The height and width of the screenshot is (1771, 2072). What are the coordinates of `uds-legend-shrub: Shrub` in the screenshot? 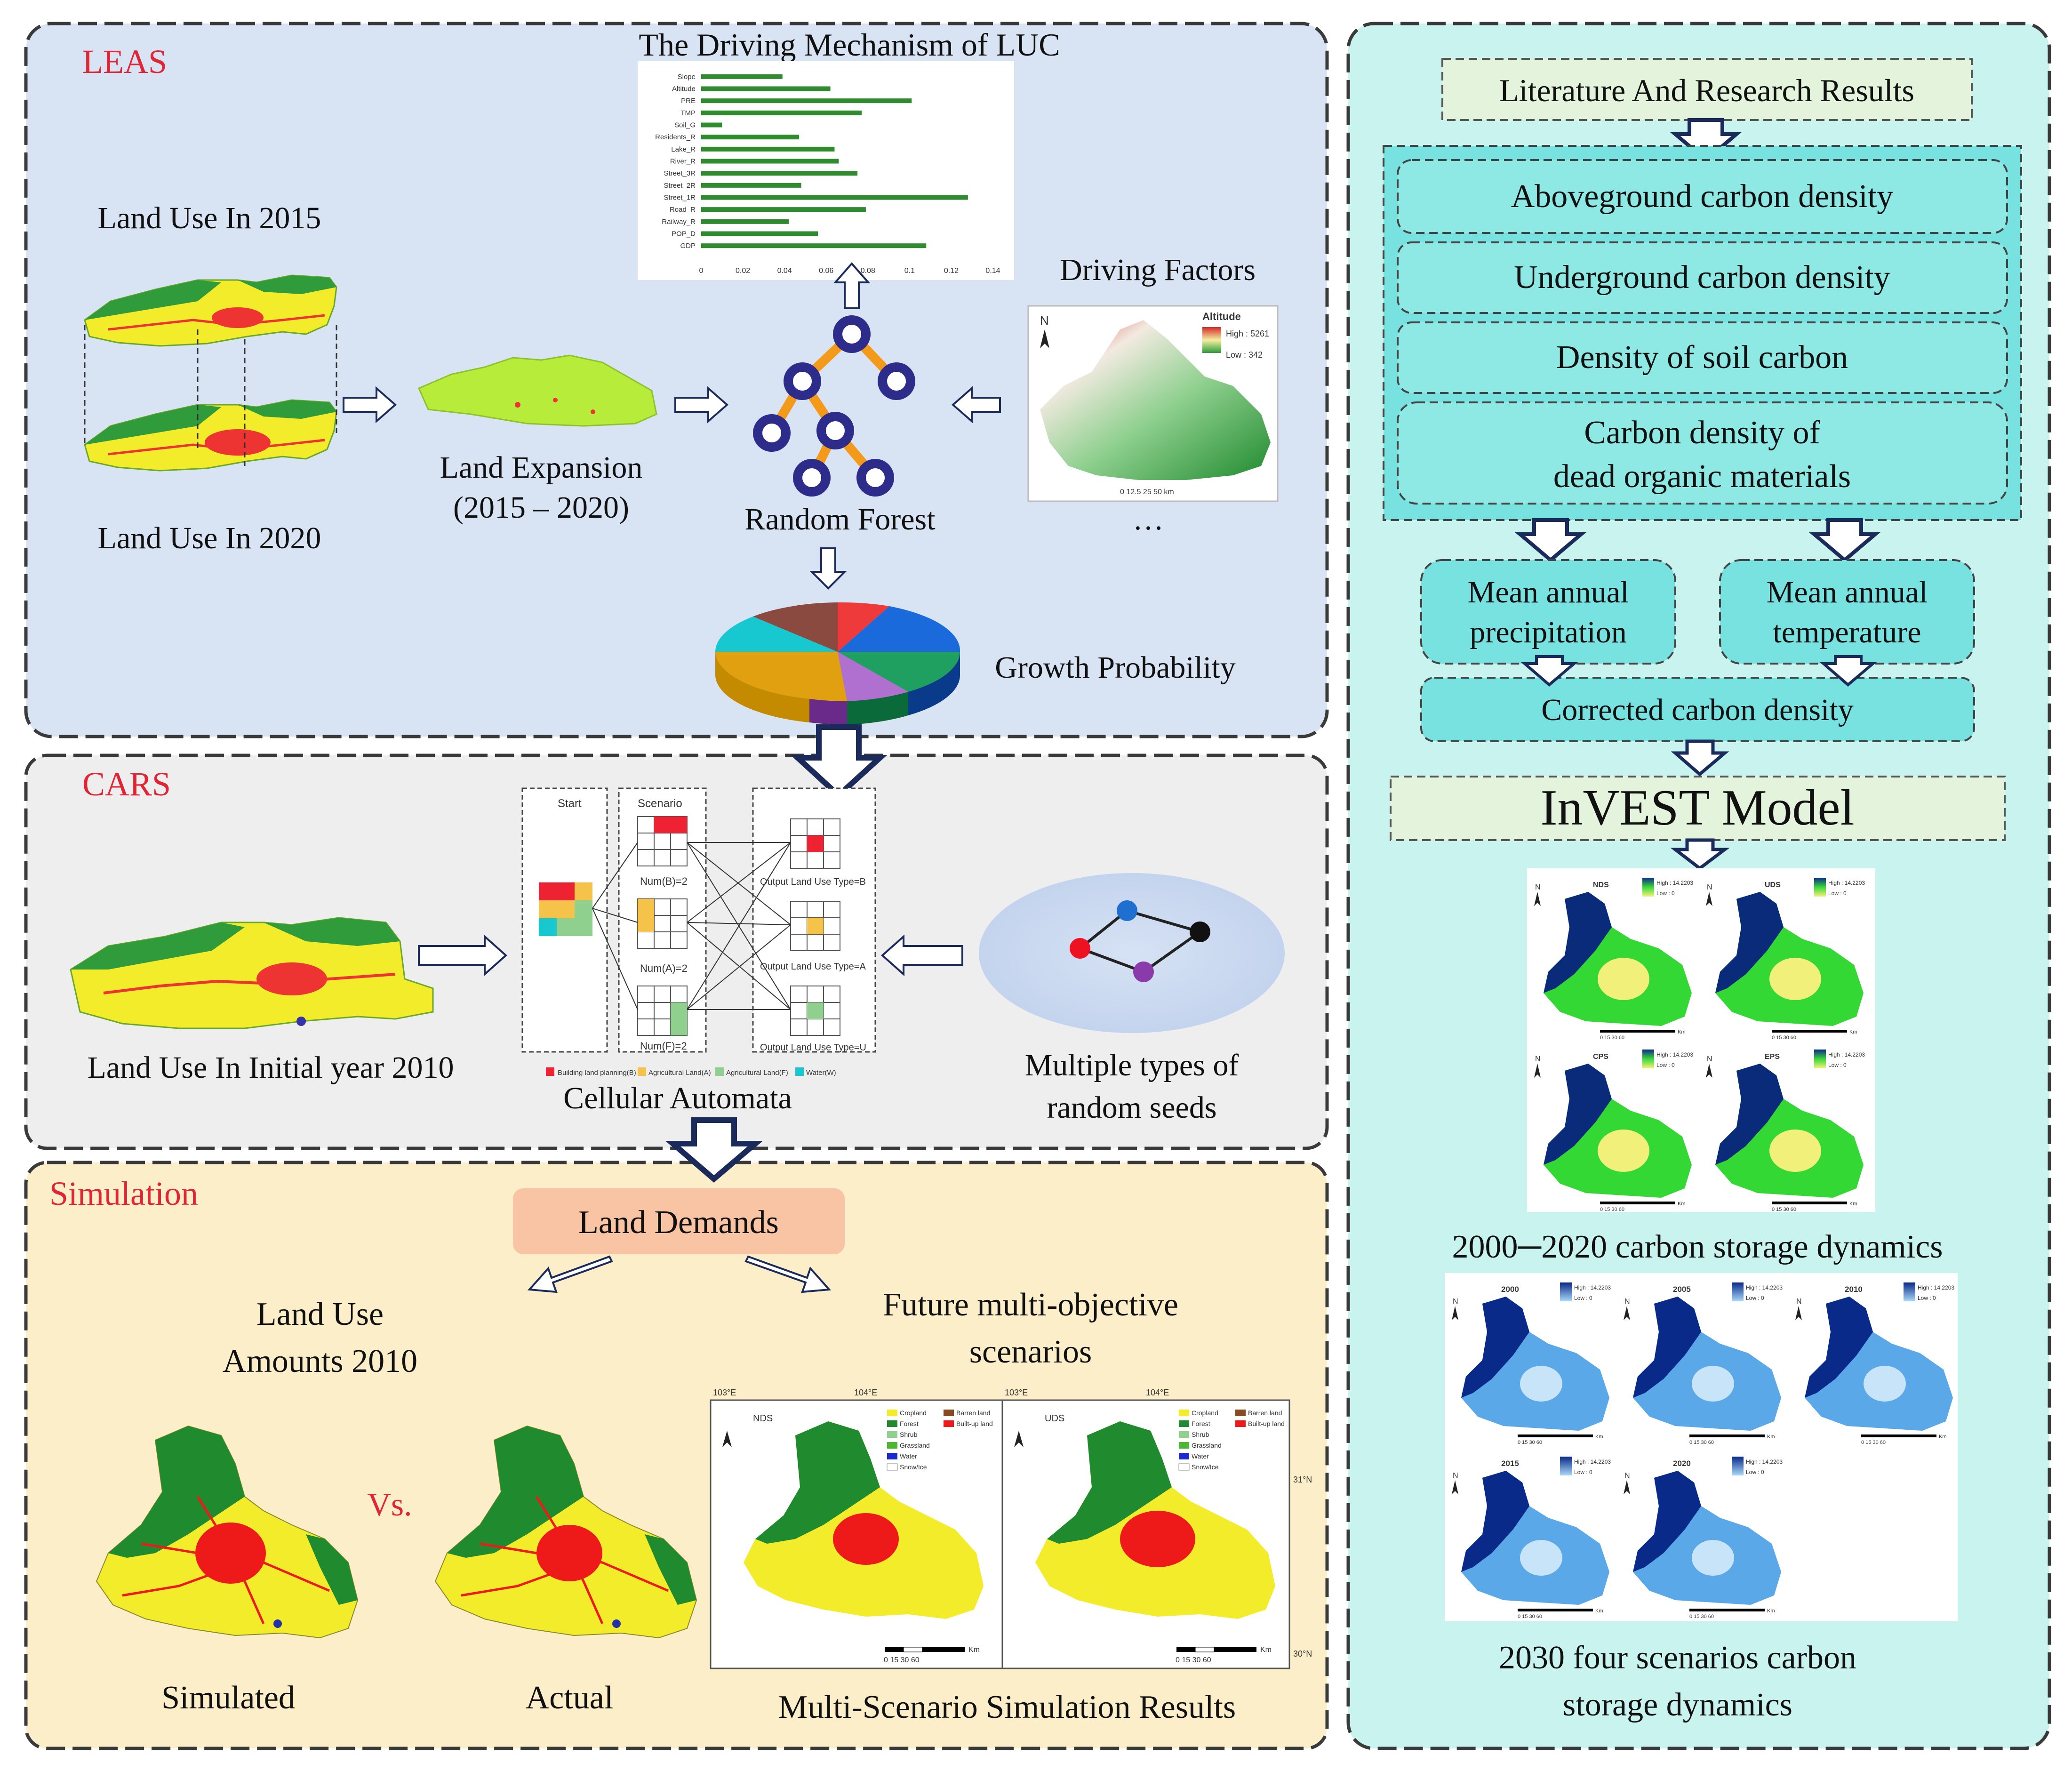 It's located at (1200, 1434).